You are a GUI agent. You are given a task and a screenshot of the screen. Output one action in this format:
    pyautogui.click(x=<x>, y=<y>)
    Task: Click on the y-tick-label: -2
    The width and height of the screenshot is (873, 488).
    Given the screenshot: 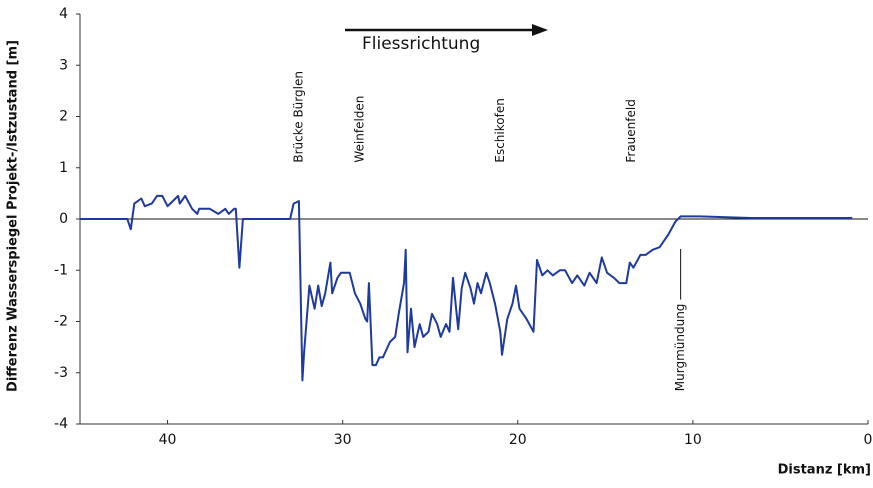 What is the action you would take?
    pyautogui.click(x=61, y=322)
    